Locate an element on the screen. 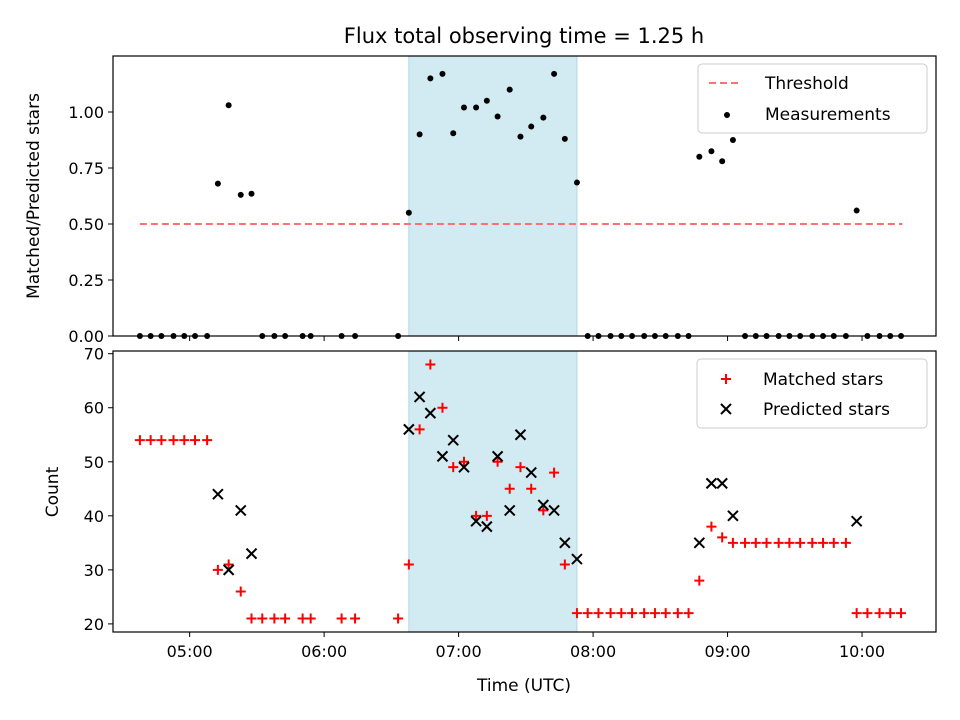 This screenshot has width=960, height=720. legend-matched-label: Matched stars is located at coordinates (823, 380).